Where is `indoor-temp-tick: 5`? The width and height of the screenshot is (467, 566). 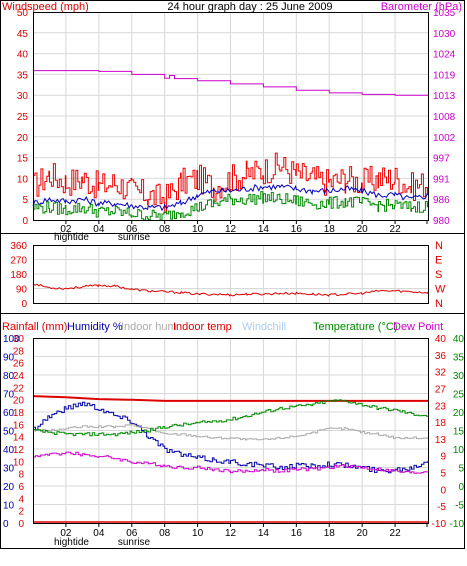 indoor-temp-tick: 5 is located at coordinates (443, 474).